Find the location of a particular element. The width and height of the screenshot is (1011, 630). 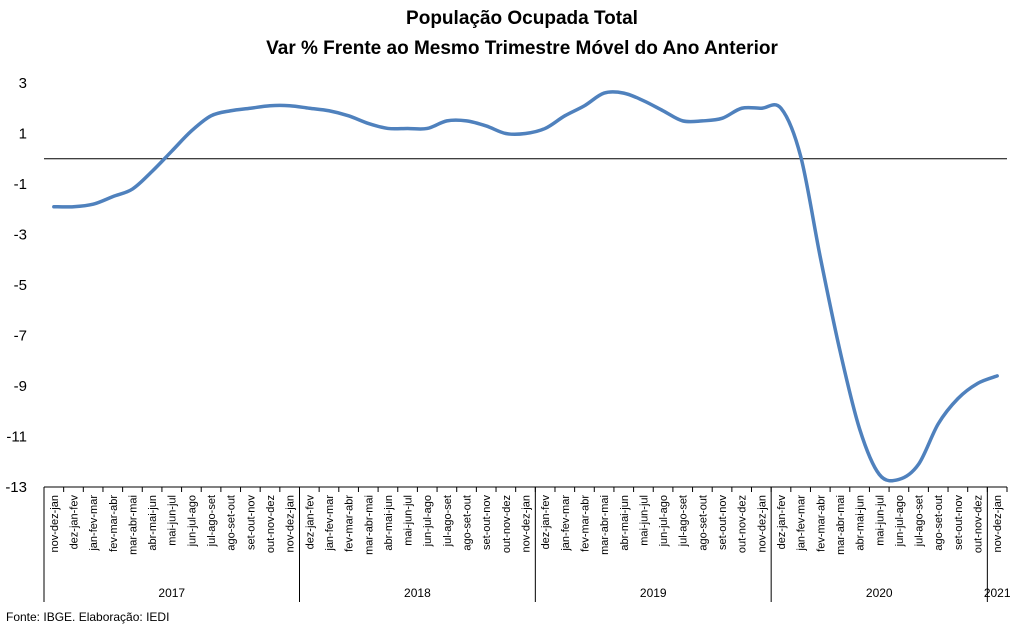

y-tick-label: -5 is located at coordinates (20, 285).